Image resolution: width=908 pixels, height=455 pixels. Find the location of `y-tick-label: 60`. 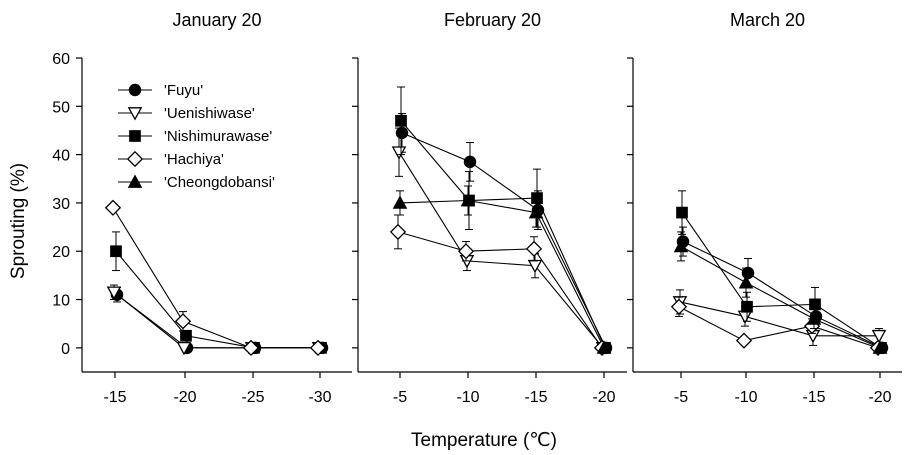

y-tick-label: 60 is located at coordinates (61, 59).